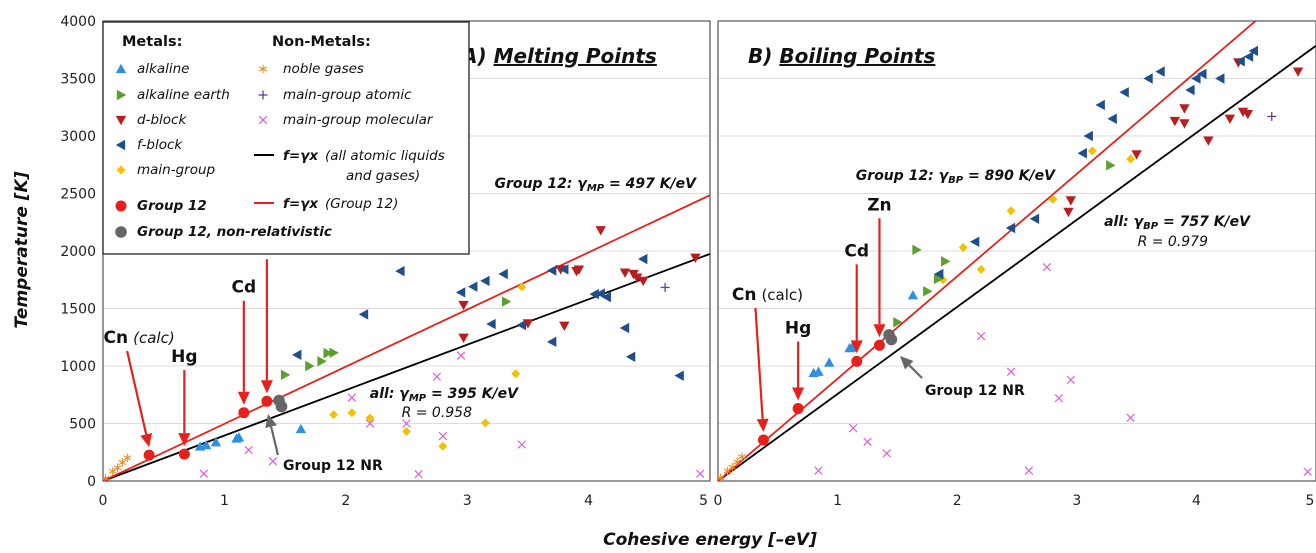 The width and height of the screenshot is (1316, 553). Describe the element at coordinates (782, 295) in the screenshot. I see `element-note: (calc)` at that location.